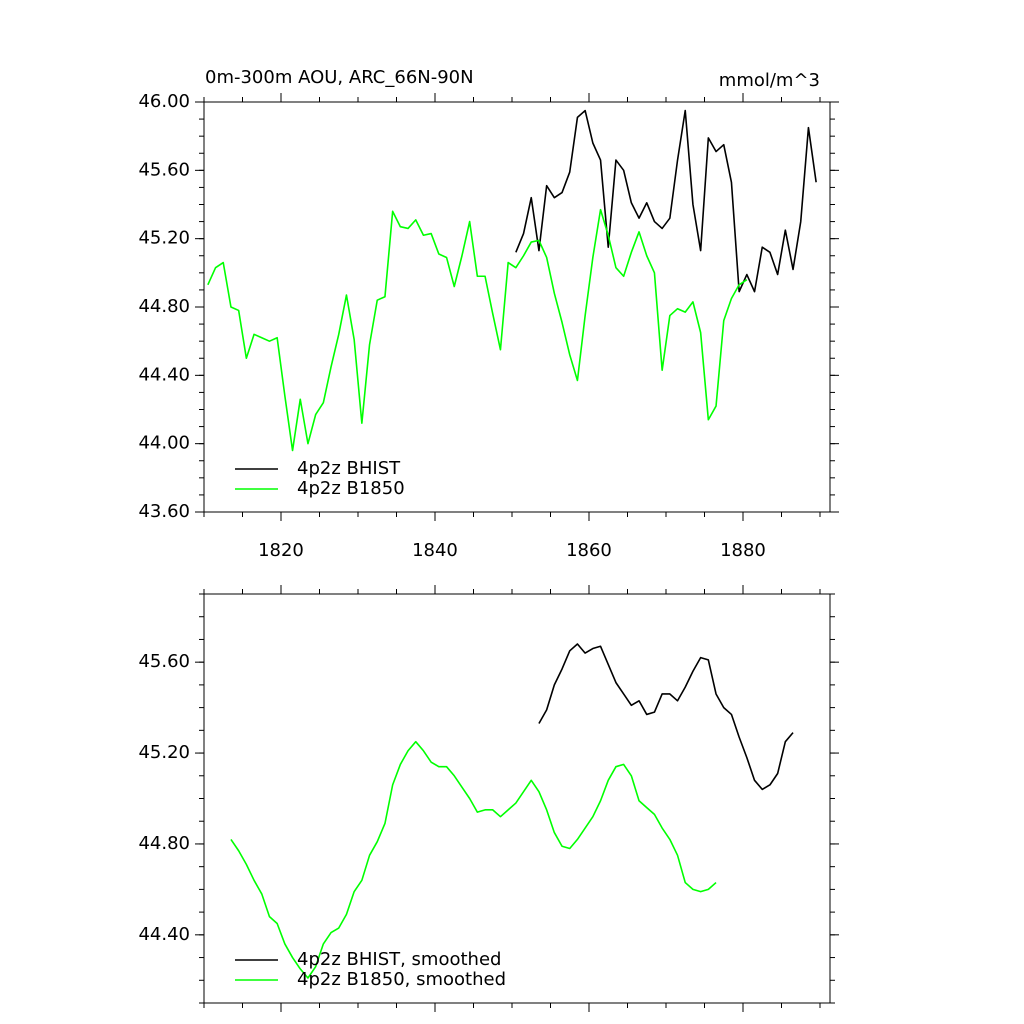  What do you see at coordinates (743, 550) in the screenshot?
I see `x-tick-label: 1880` at bounding box center [743, 550].